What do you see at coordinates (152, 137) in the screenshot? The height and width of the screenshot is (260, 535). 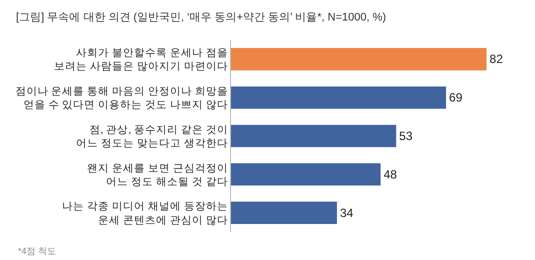 I see `y-tick-label: 점, 관상, 풍수지리 같은 것이 어느 정도는 맞는다고 생각한다` at bounding box center [152, 137].